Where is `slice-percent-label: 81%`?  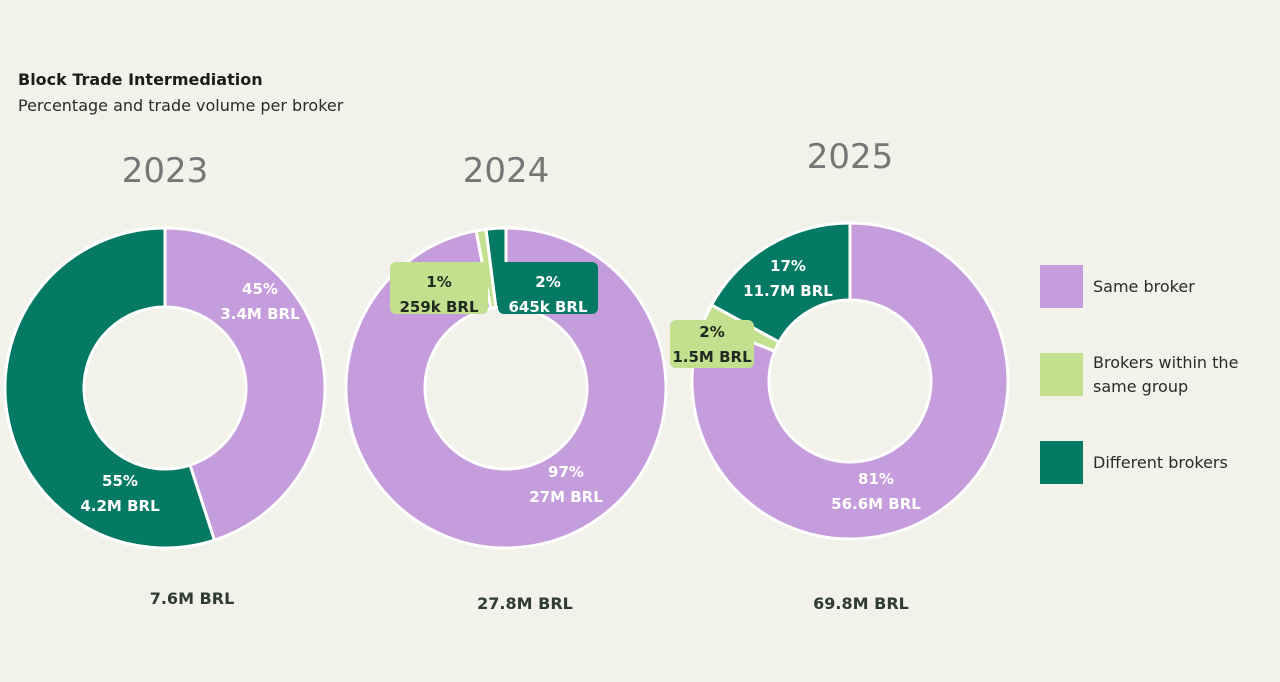 slice-percent-label: 81% is located at coordinates (876, 479).